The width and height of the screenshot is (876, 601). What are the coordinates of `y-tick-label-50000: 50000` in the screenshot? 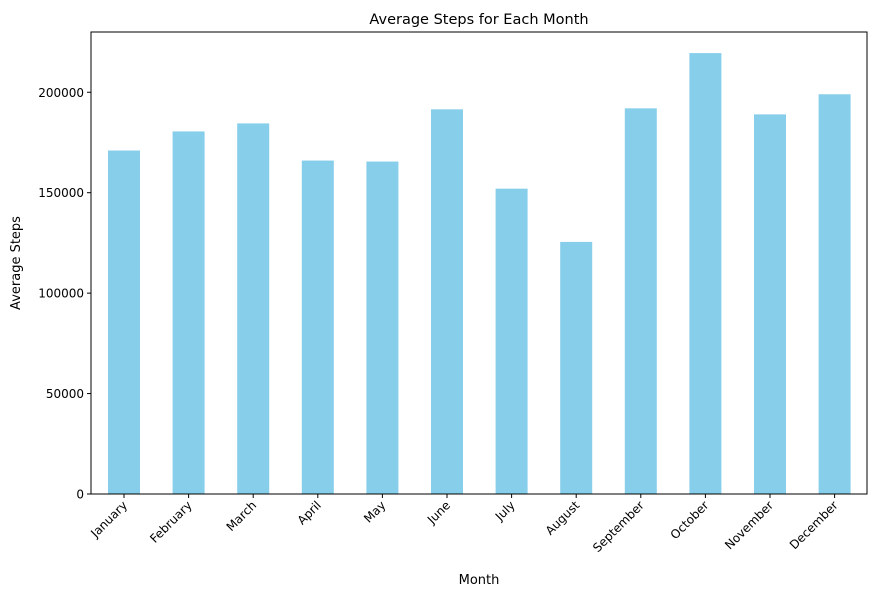 It's located at (65, 394).